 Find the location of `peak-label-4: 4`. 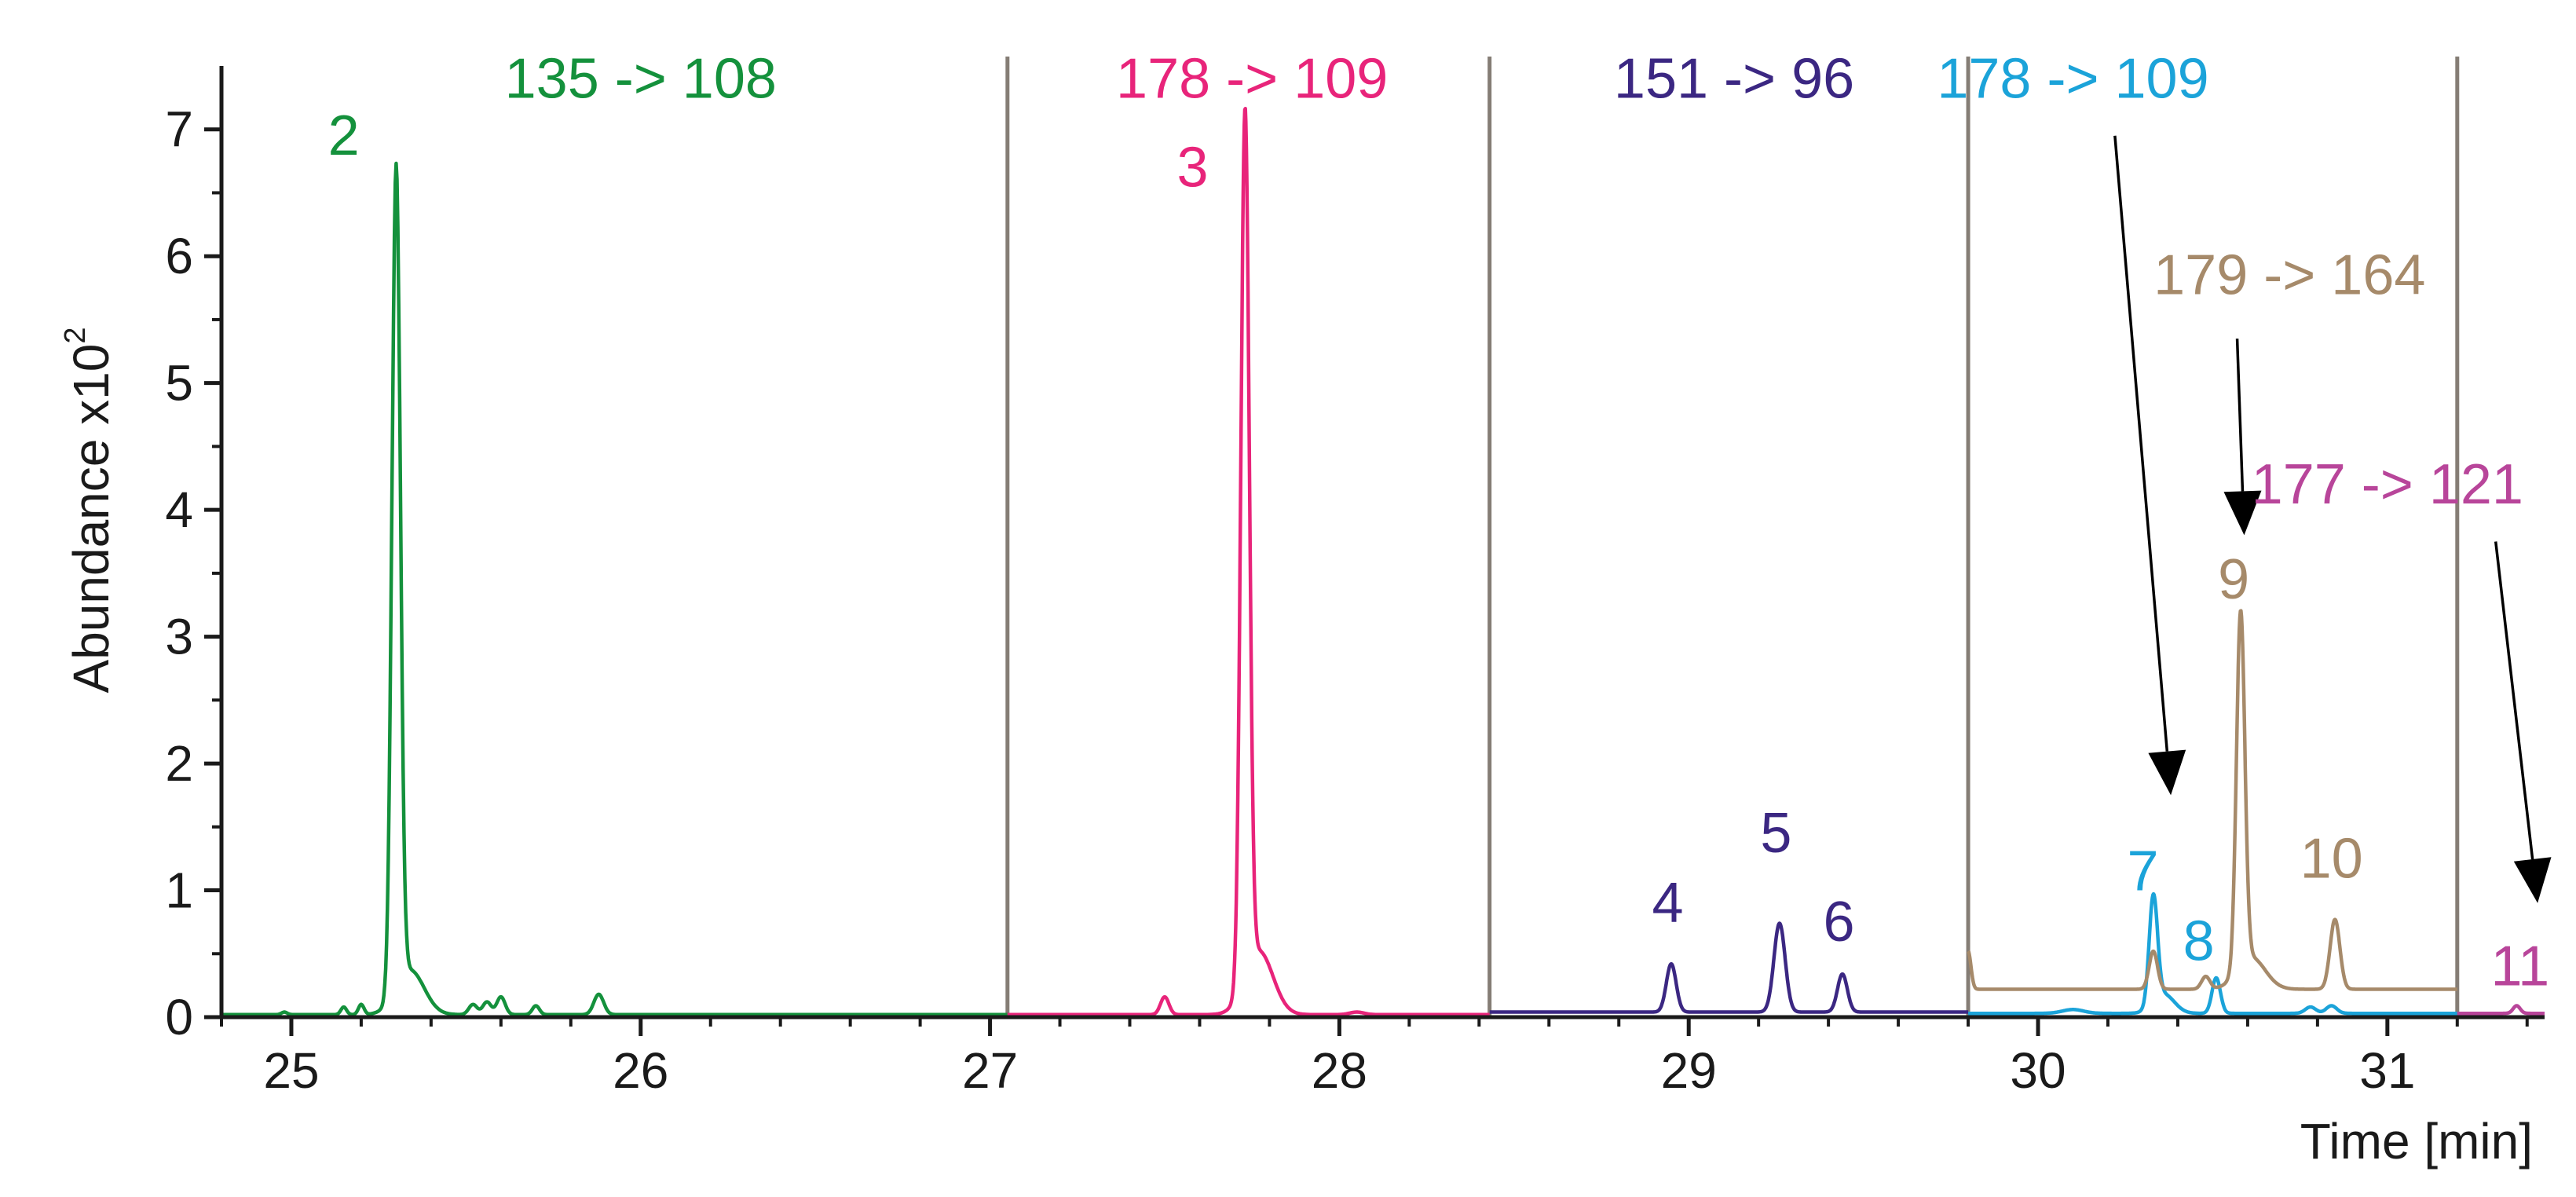

peak-label-4: 4 is located at coordinates (1668, 903).